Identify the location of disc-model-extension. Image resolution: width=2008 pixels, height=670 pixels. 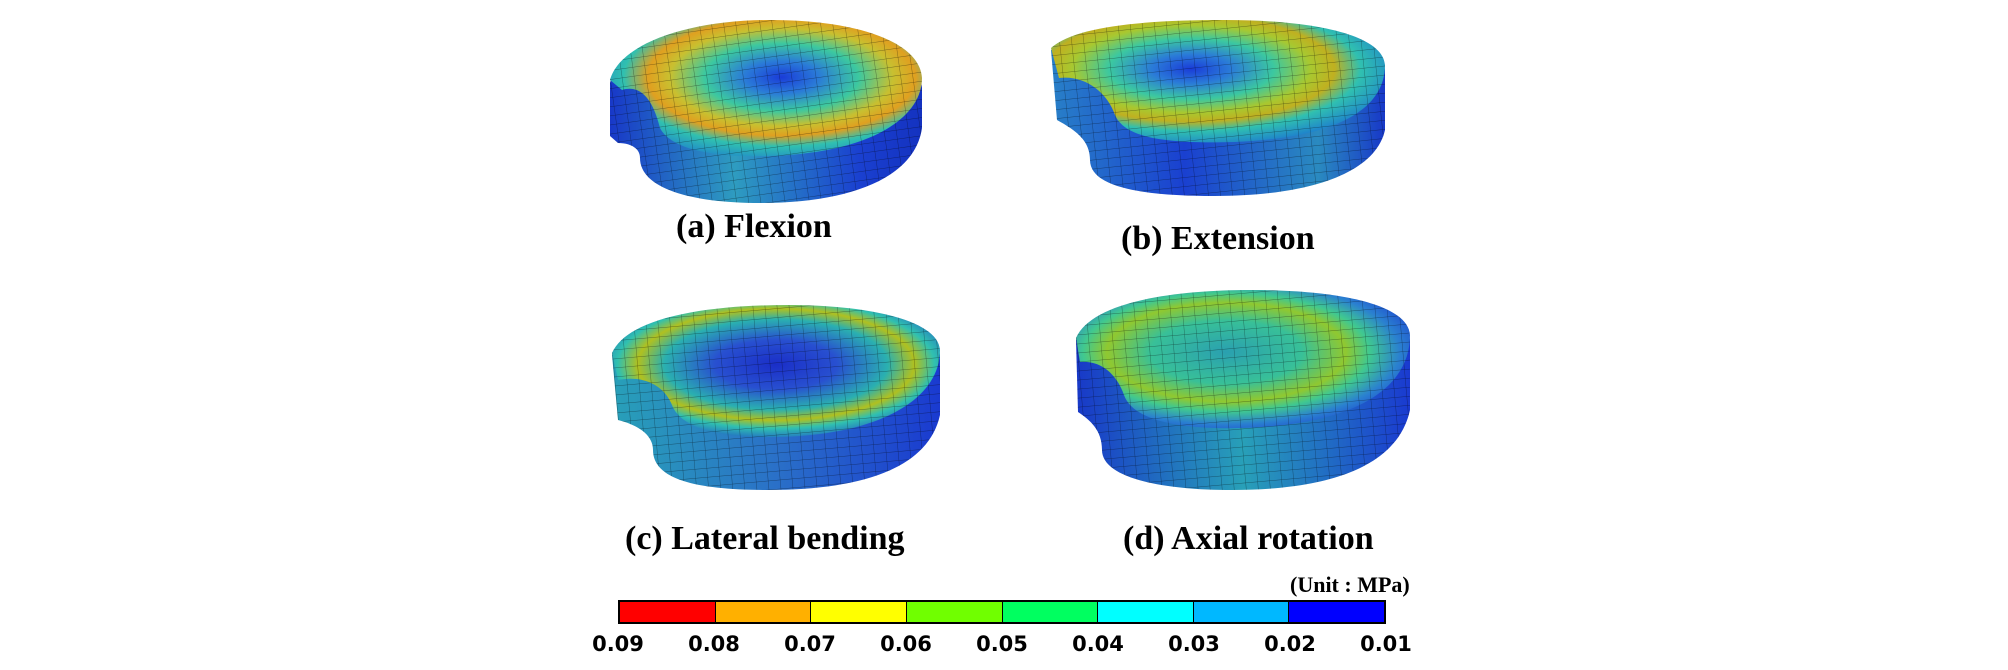
(1220, 115).